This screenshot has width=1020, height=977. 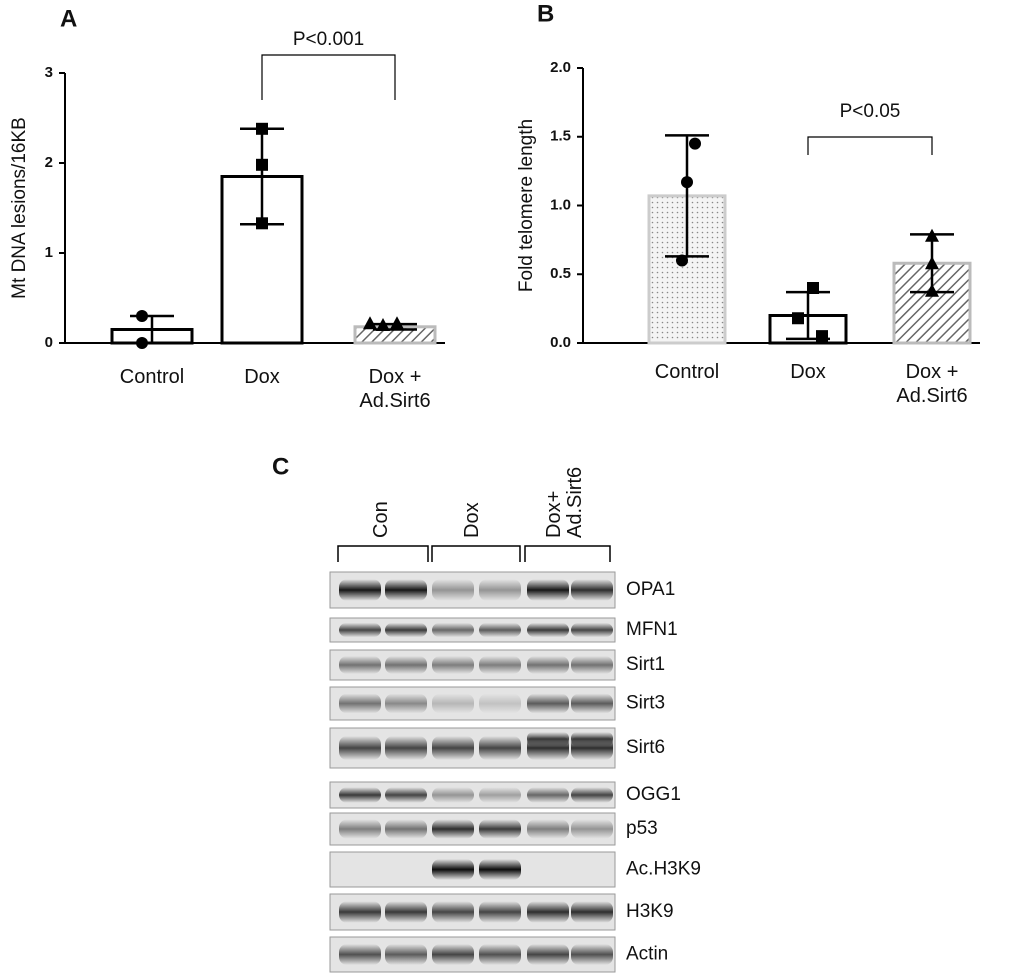 What do you see at coordinates (870, 111) in the screenshot?
I see `significance-label: P<0.05` at bounding box center [870, 111].